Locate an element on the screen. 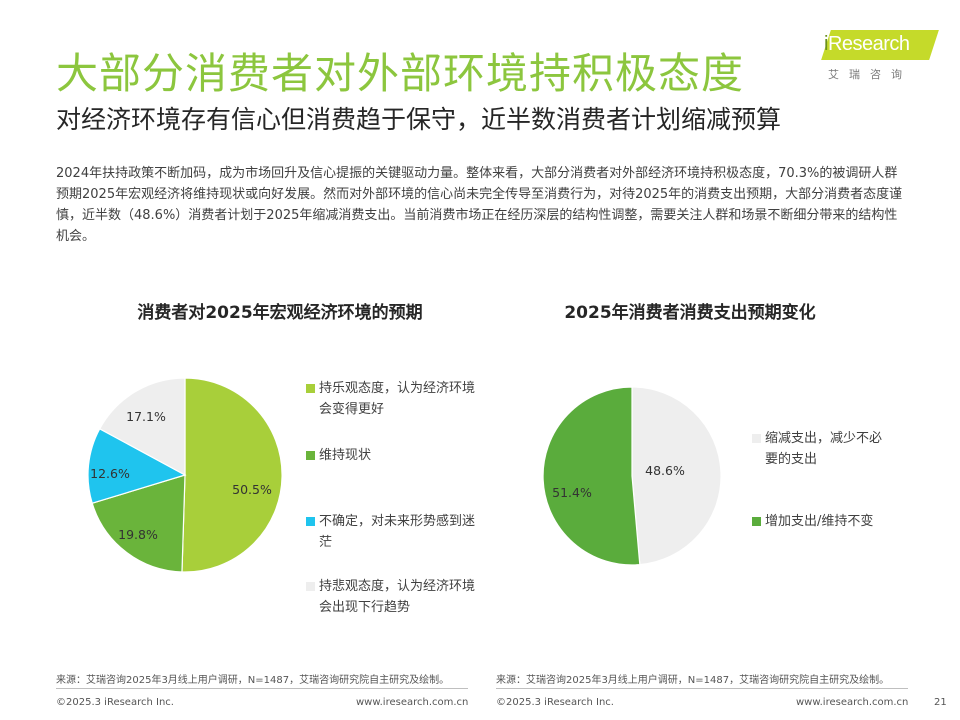  legend-label-uncertain: 不确定，对未来形势感到迷茫 is located at coordinates (397, 532).